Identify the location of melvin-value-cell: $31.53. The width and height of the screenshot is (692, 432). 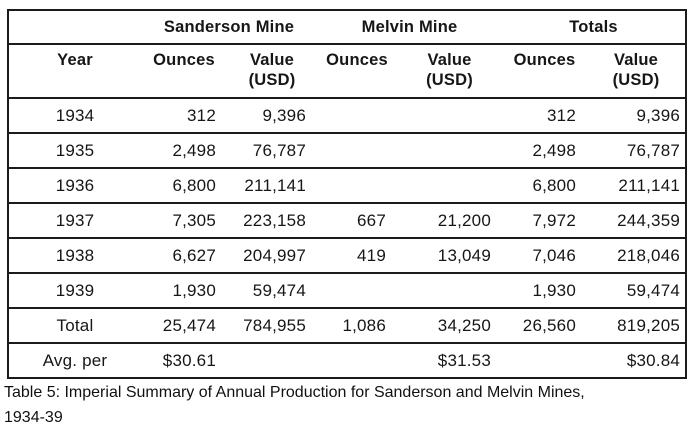
(449, 361).